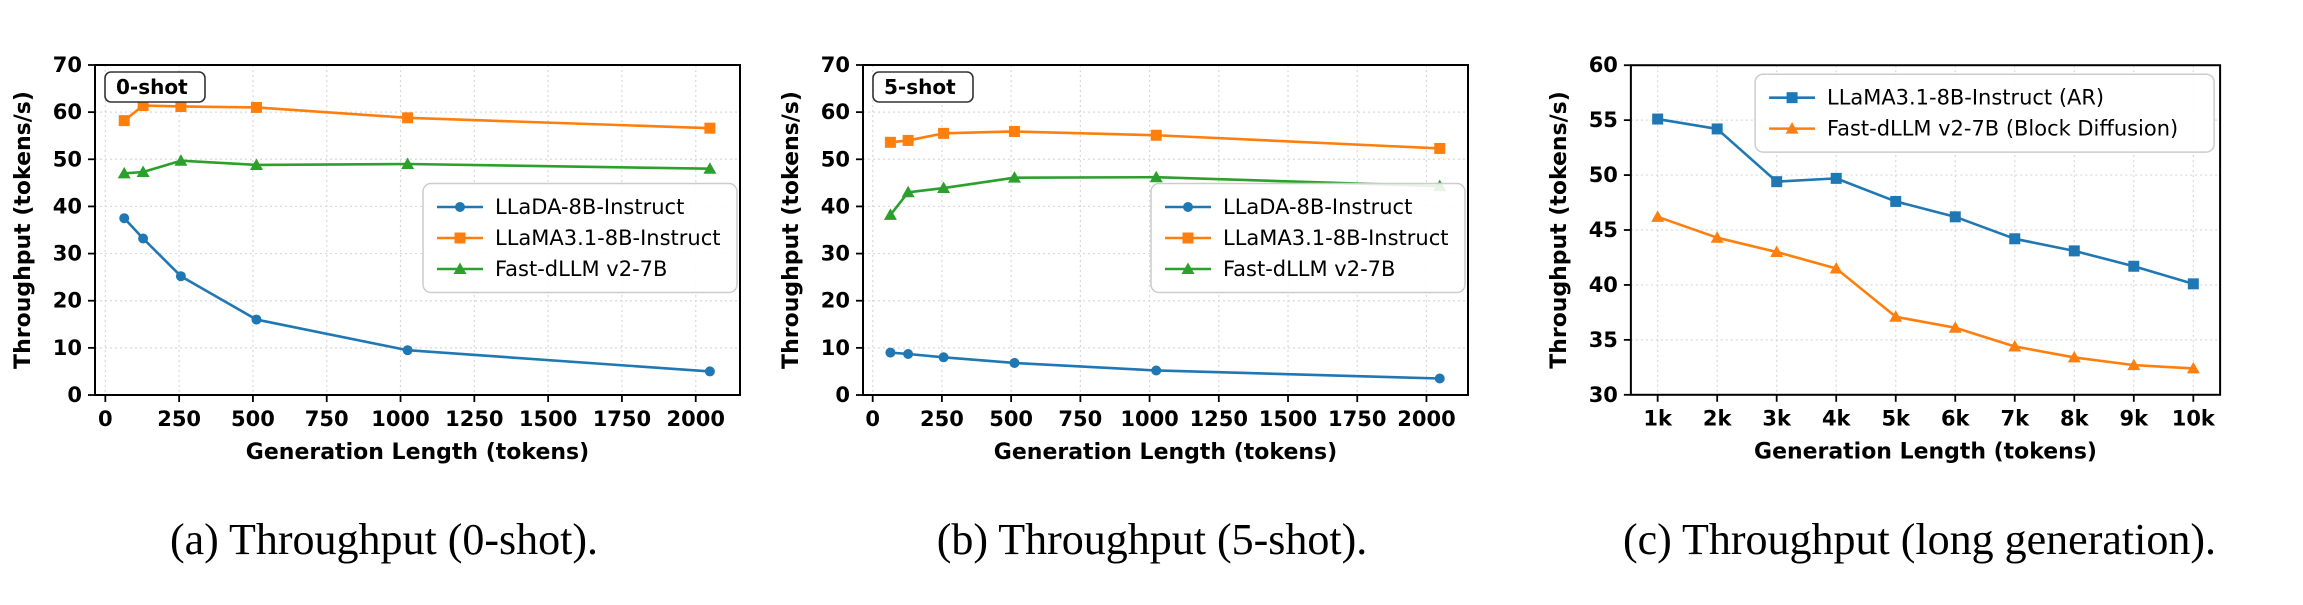 The width and height of the screenshot is (2303, 605). What do you see at coordinates (1188, 207) in the screenshot?
I see `legend-circle-marker` at bounding box center [1188, 207].